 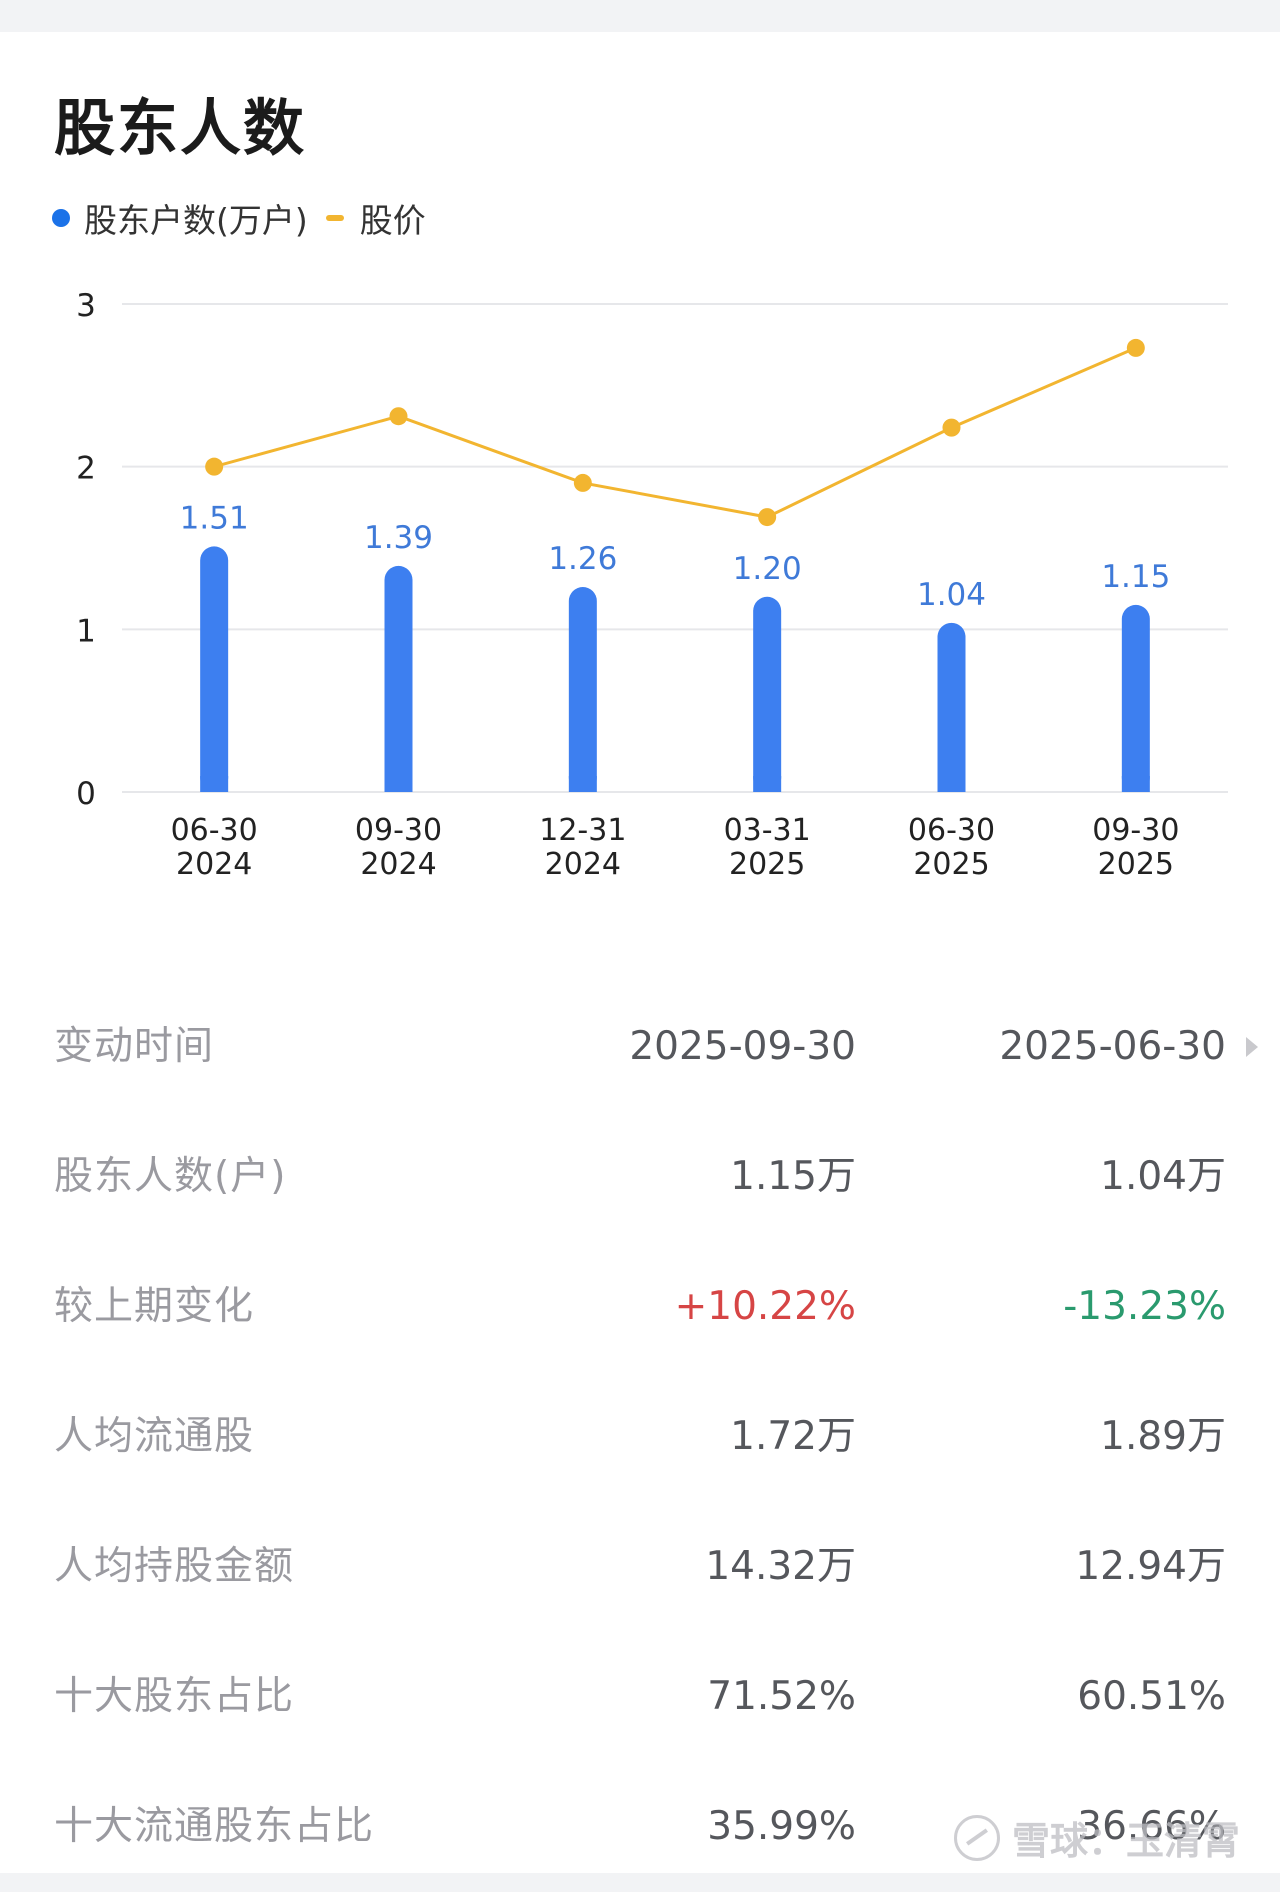 I want to click on legend-label-holders: 股东户数(万户), so click(x=196, y=220).